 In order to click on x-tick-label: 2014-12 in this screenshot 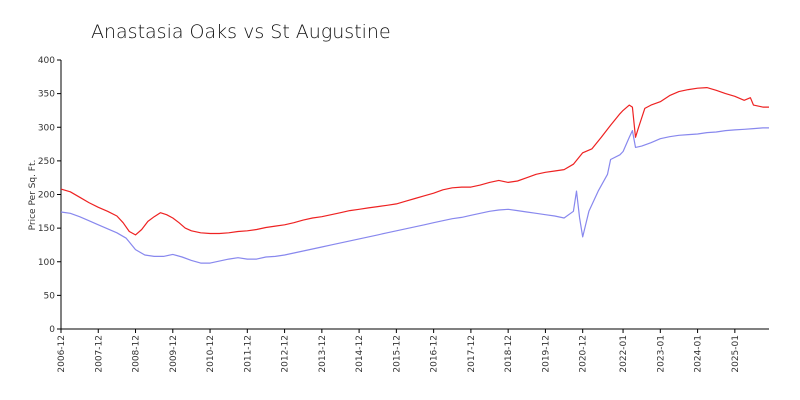, I will do `click(360, 354)`.